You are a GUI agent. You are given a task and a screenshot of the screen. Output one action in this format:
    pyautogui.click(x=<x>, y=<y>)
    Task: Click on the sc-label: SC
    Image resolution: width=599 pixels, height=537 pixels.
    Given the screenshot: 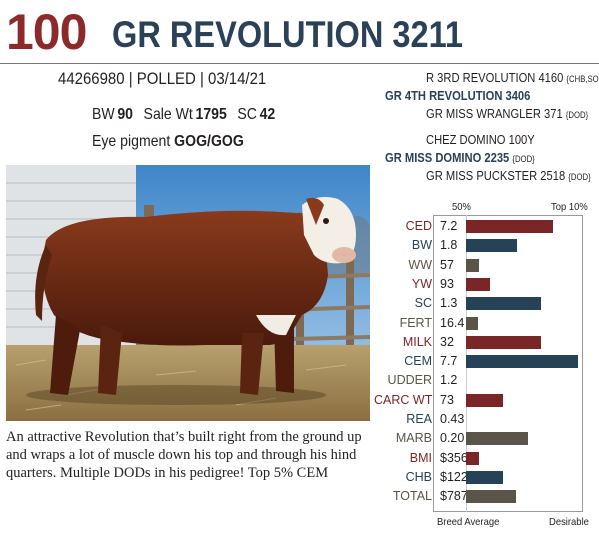 What is the action you would take?
    pyautogui.click(x=247, y=114)
    